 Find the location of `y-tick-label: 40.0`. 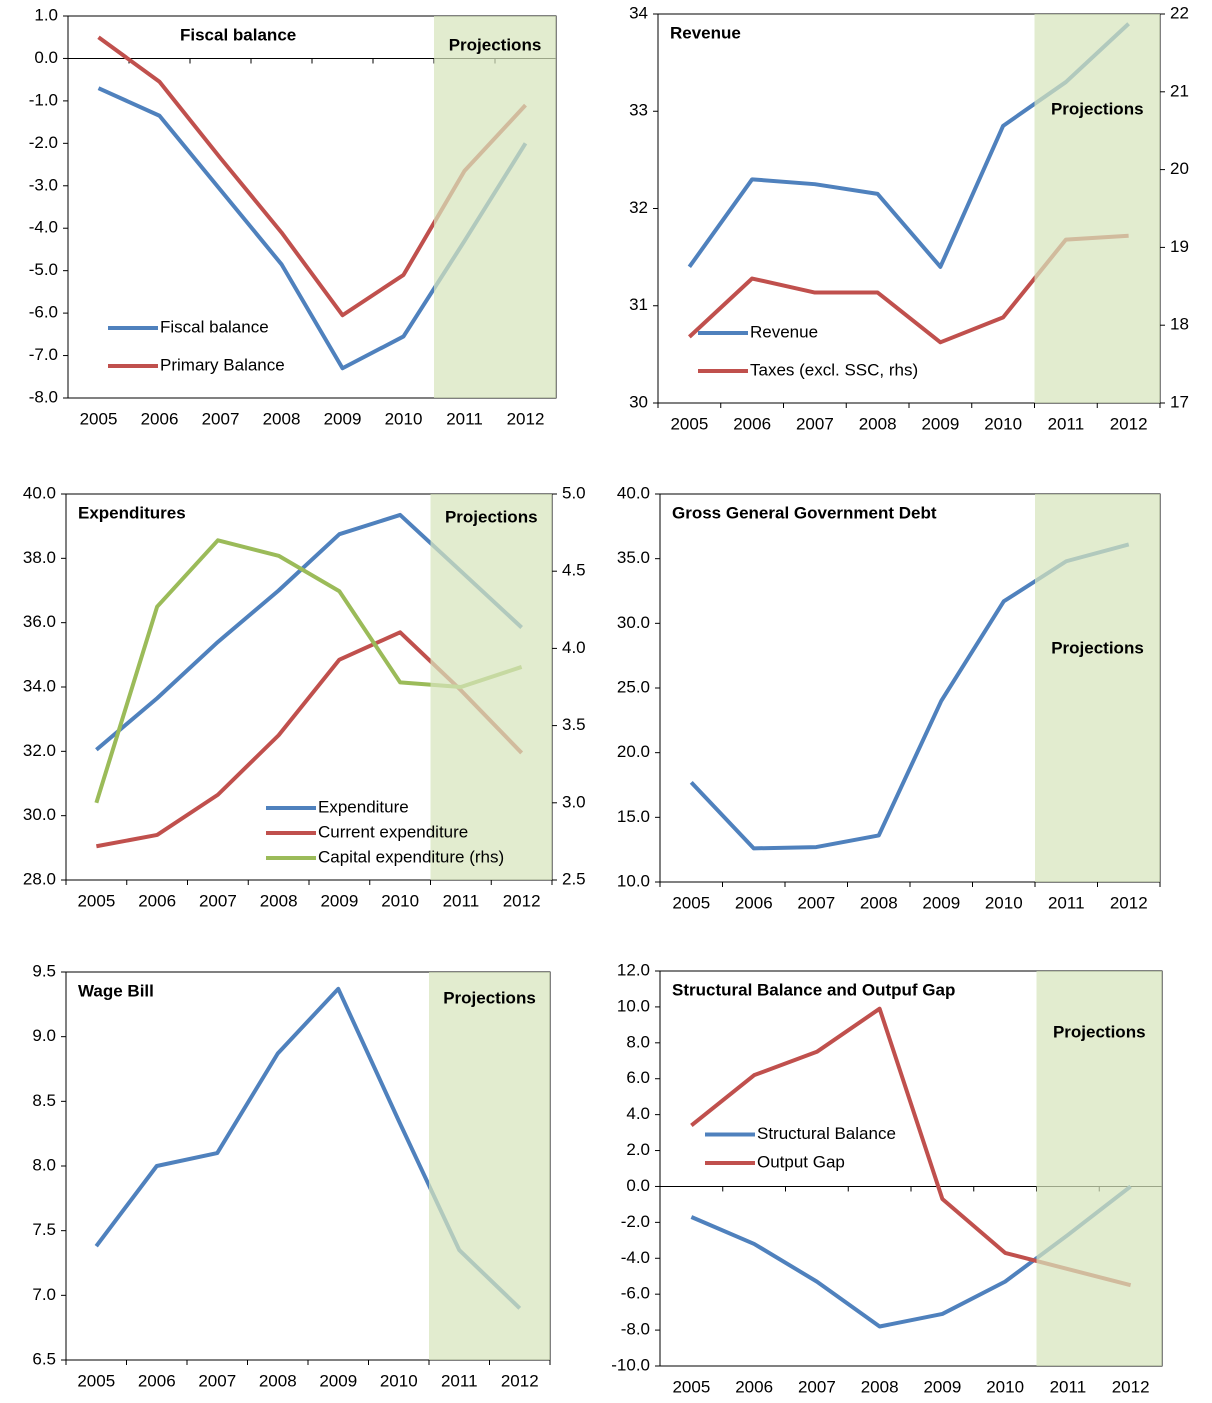

y-tick-label: 40.0 is located at coordinates (39, 492).